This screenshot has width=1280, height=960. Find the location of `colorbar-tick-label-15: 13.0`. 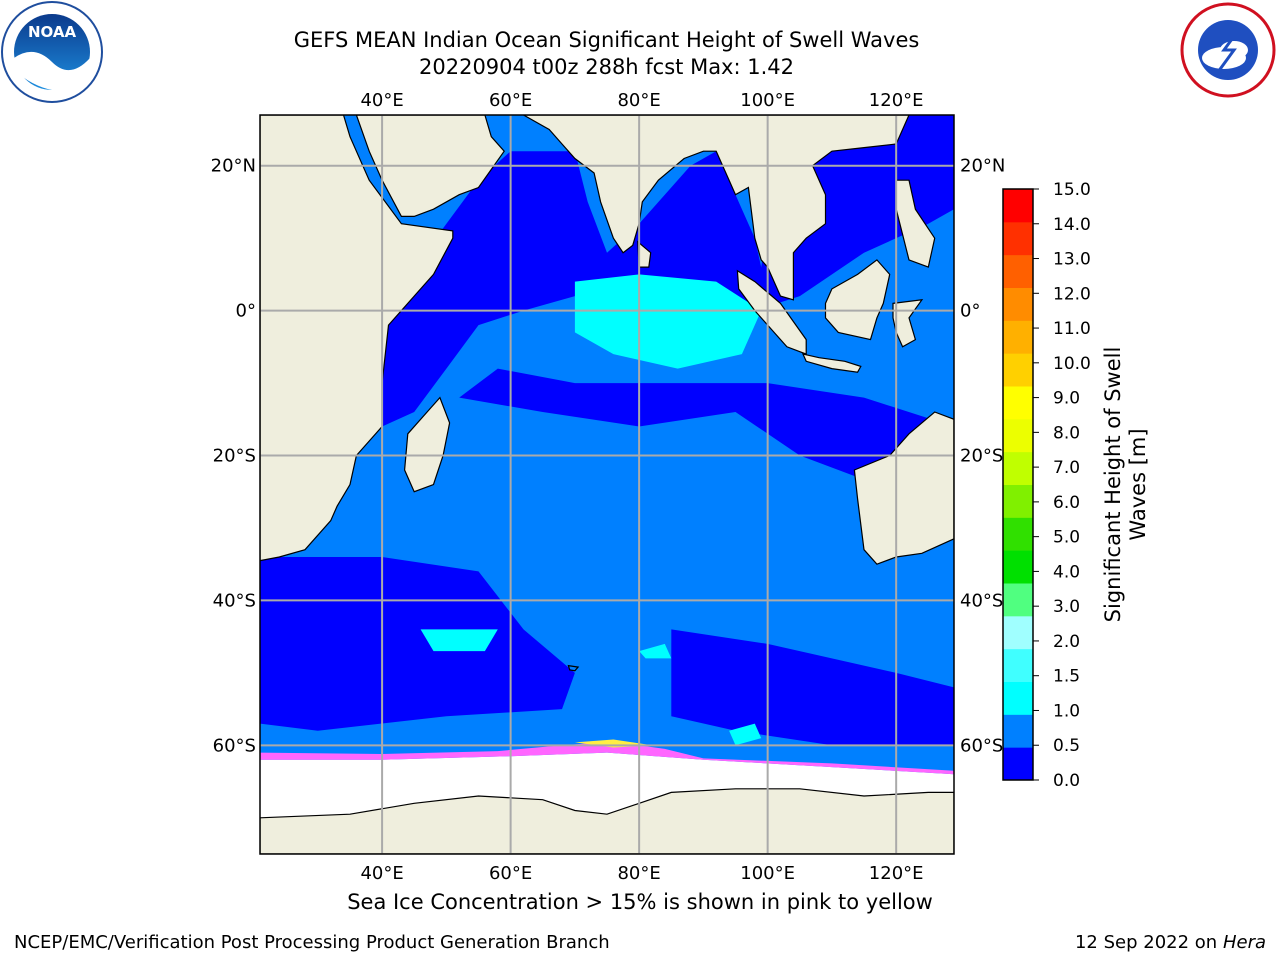

colorbar-tick-label-15: 13.0 is located at coordinates (1072, 260).